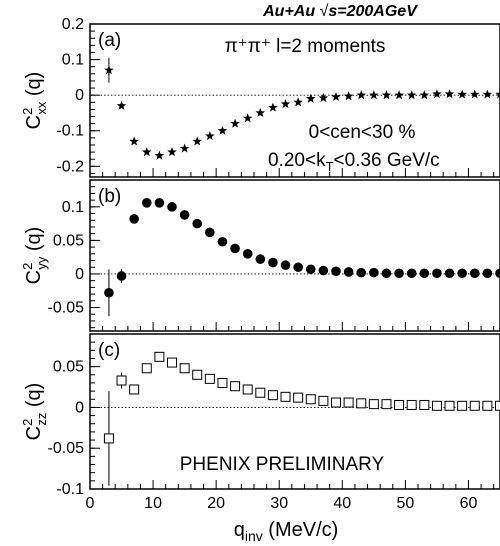  Describe the element at coordinates (34, 412) in the screenshot. I see `y-axis-label: C2zz (q)` at that location.